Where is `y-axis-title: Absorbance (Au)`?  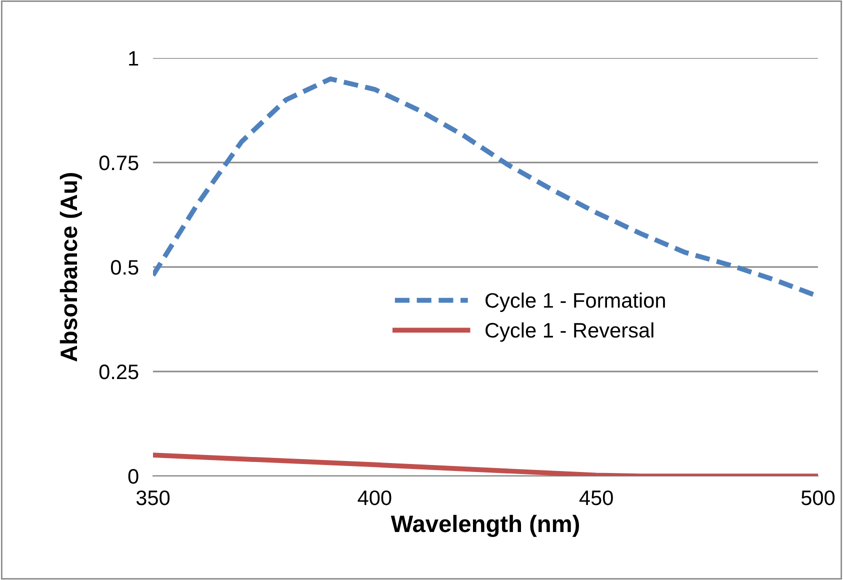 y-axis-title: Absorbance (Au) is located at coordinates (71, 267).